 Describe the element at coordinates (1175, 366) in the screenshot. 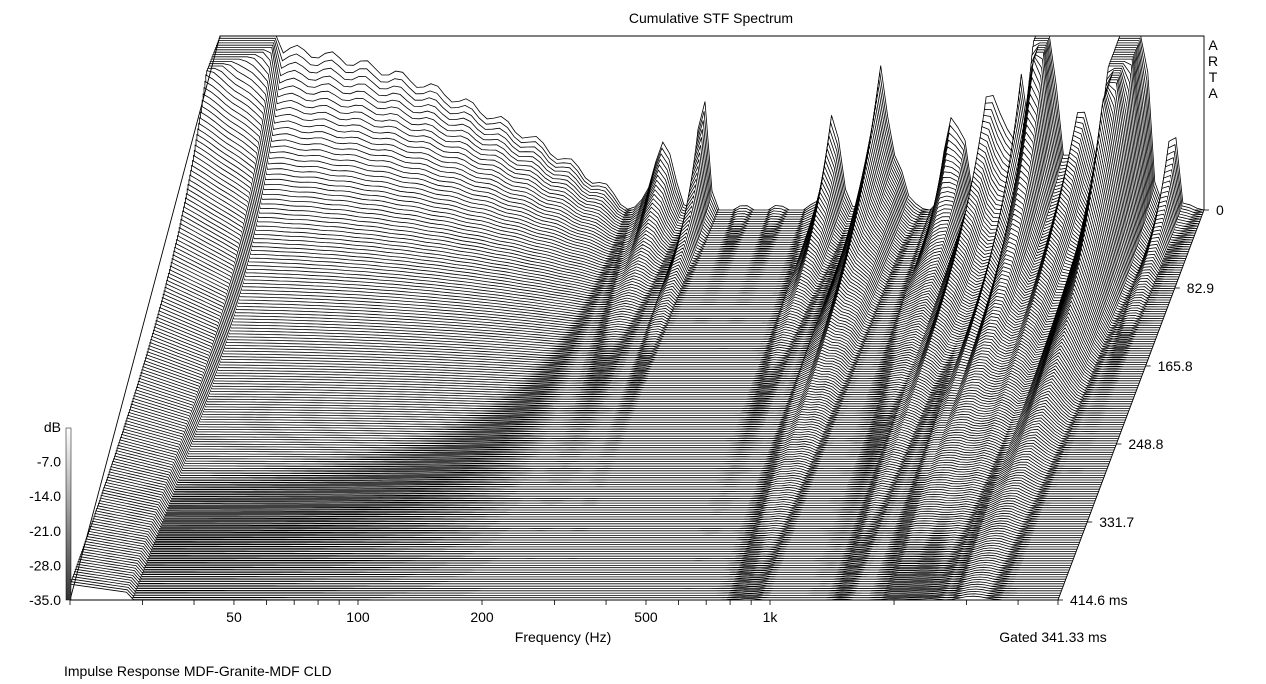

I see `time-tick-label: 165.8` at that location.